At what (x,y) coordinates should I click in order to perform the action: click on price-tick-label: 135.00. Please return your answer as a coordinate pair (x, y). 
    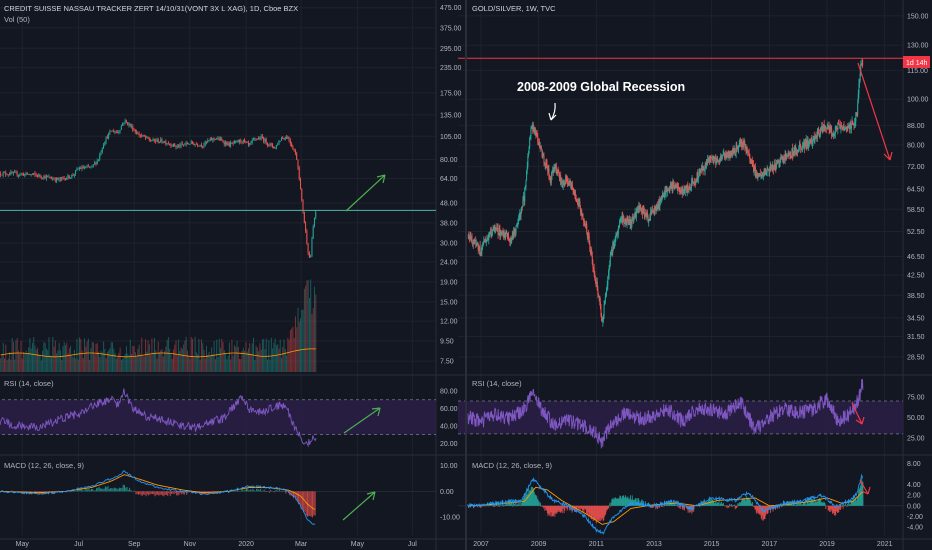
    Looking at the image, I should click on (451, 115).